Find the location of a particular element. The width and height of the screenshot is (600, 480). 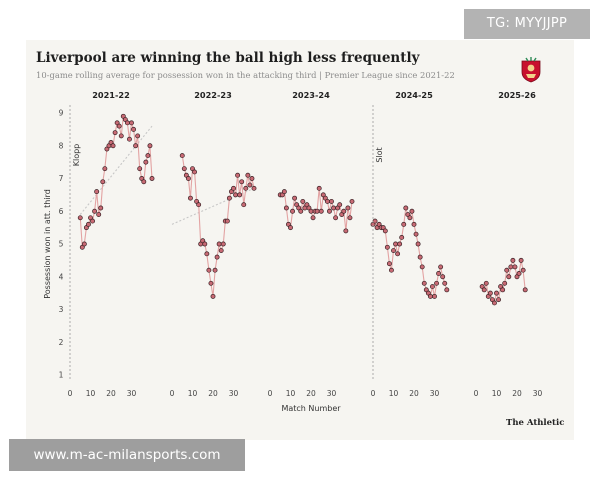

season-label: 2021-22 is located at coordinates (111, 95).